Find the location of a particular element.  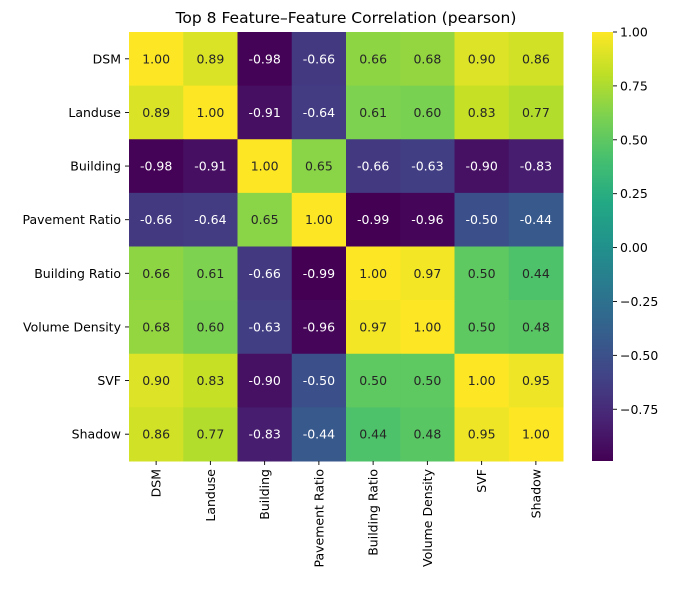

cell-value-label: -0.99 is located at coordinates (319, 273).